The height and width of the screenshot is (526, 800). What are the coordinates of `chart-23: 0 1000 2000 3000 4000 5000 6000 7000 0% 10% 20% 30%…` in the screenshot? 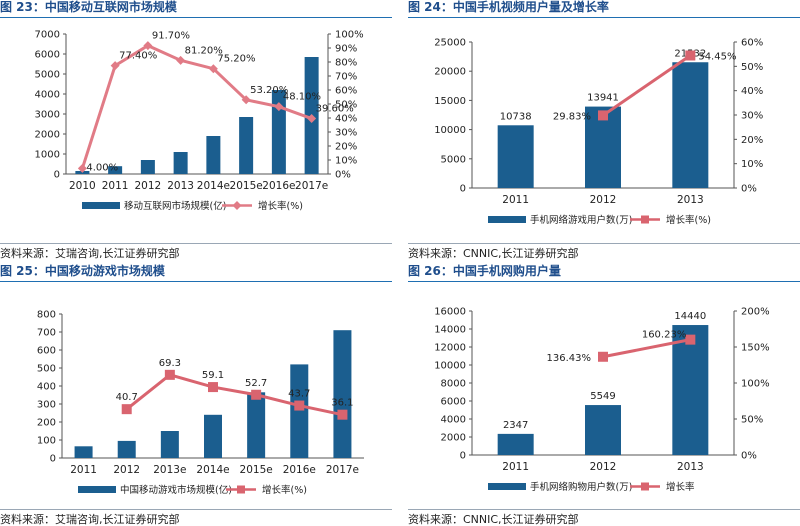 It's located at (199, 121).